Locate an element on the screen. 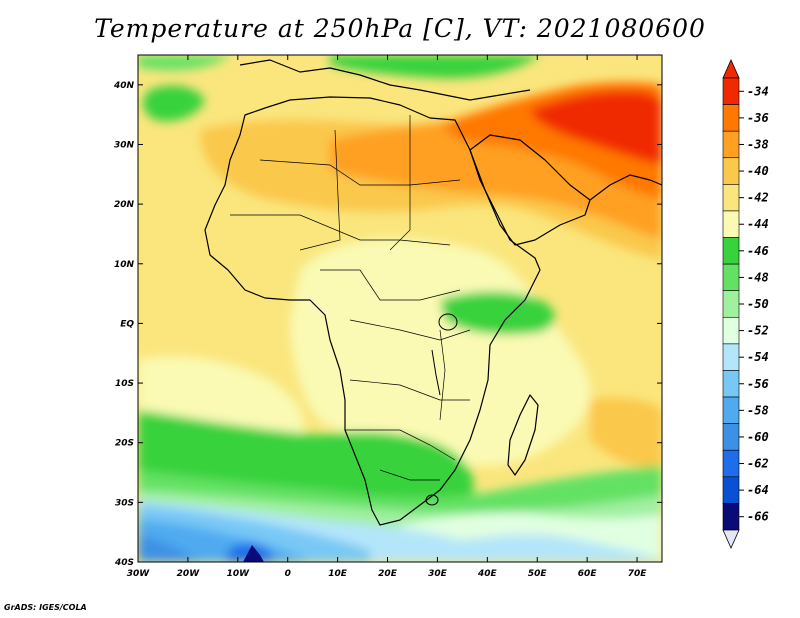 This screenshot has height=618, width=800. colorbar-label: -36 is located at coordinates (758, 118).